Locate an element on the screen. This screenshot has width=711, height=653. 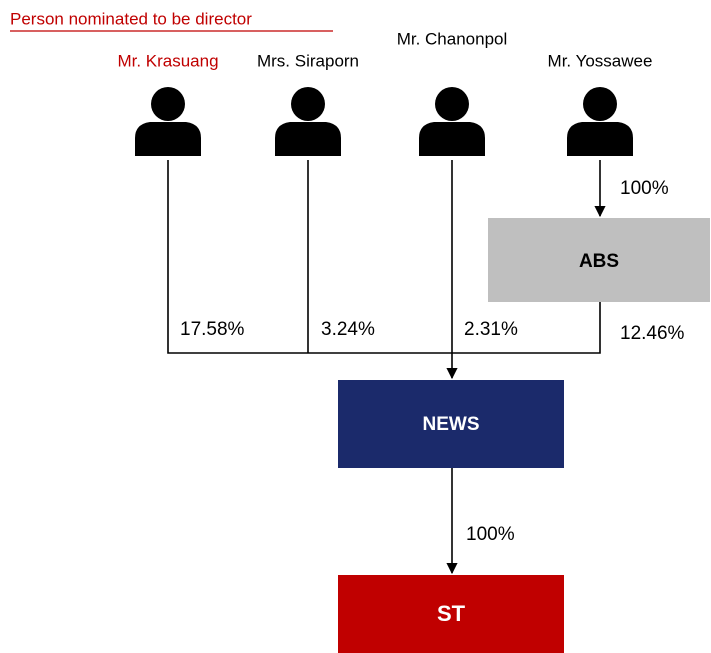
person-name: Mrs. Siraporn is located at coordinates (308, 60).